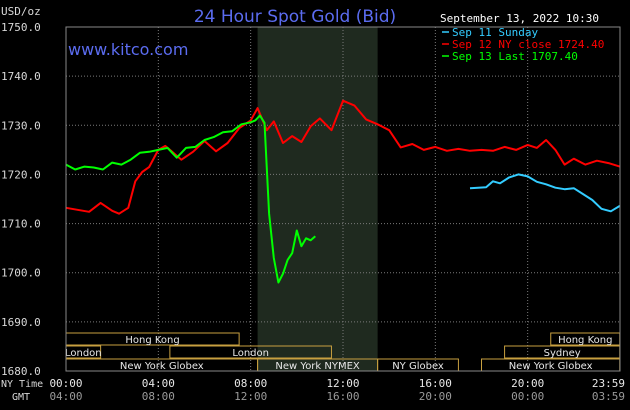 The image size is (630, 410). Describe the element at coordinates (435, 383) in the screenshot. I see `x-tick-label-ny: 16:00` at that location.